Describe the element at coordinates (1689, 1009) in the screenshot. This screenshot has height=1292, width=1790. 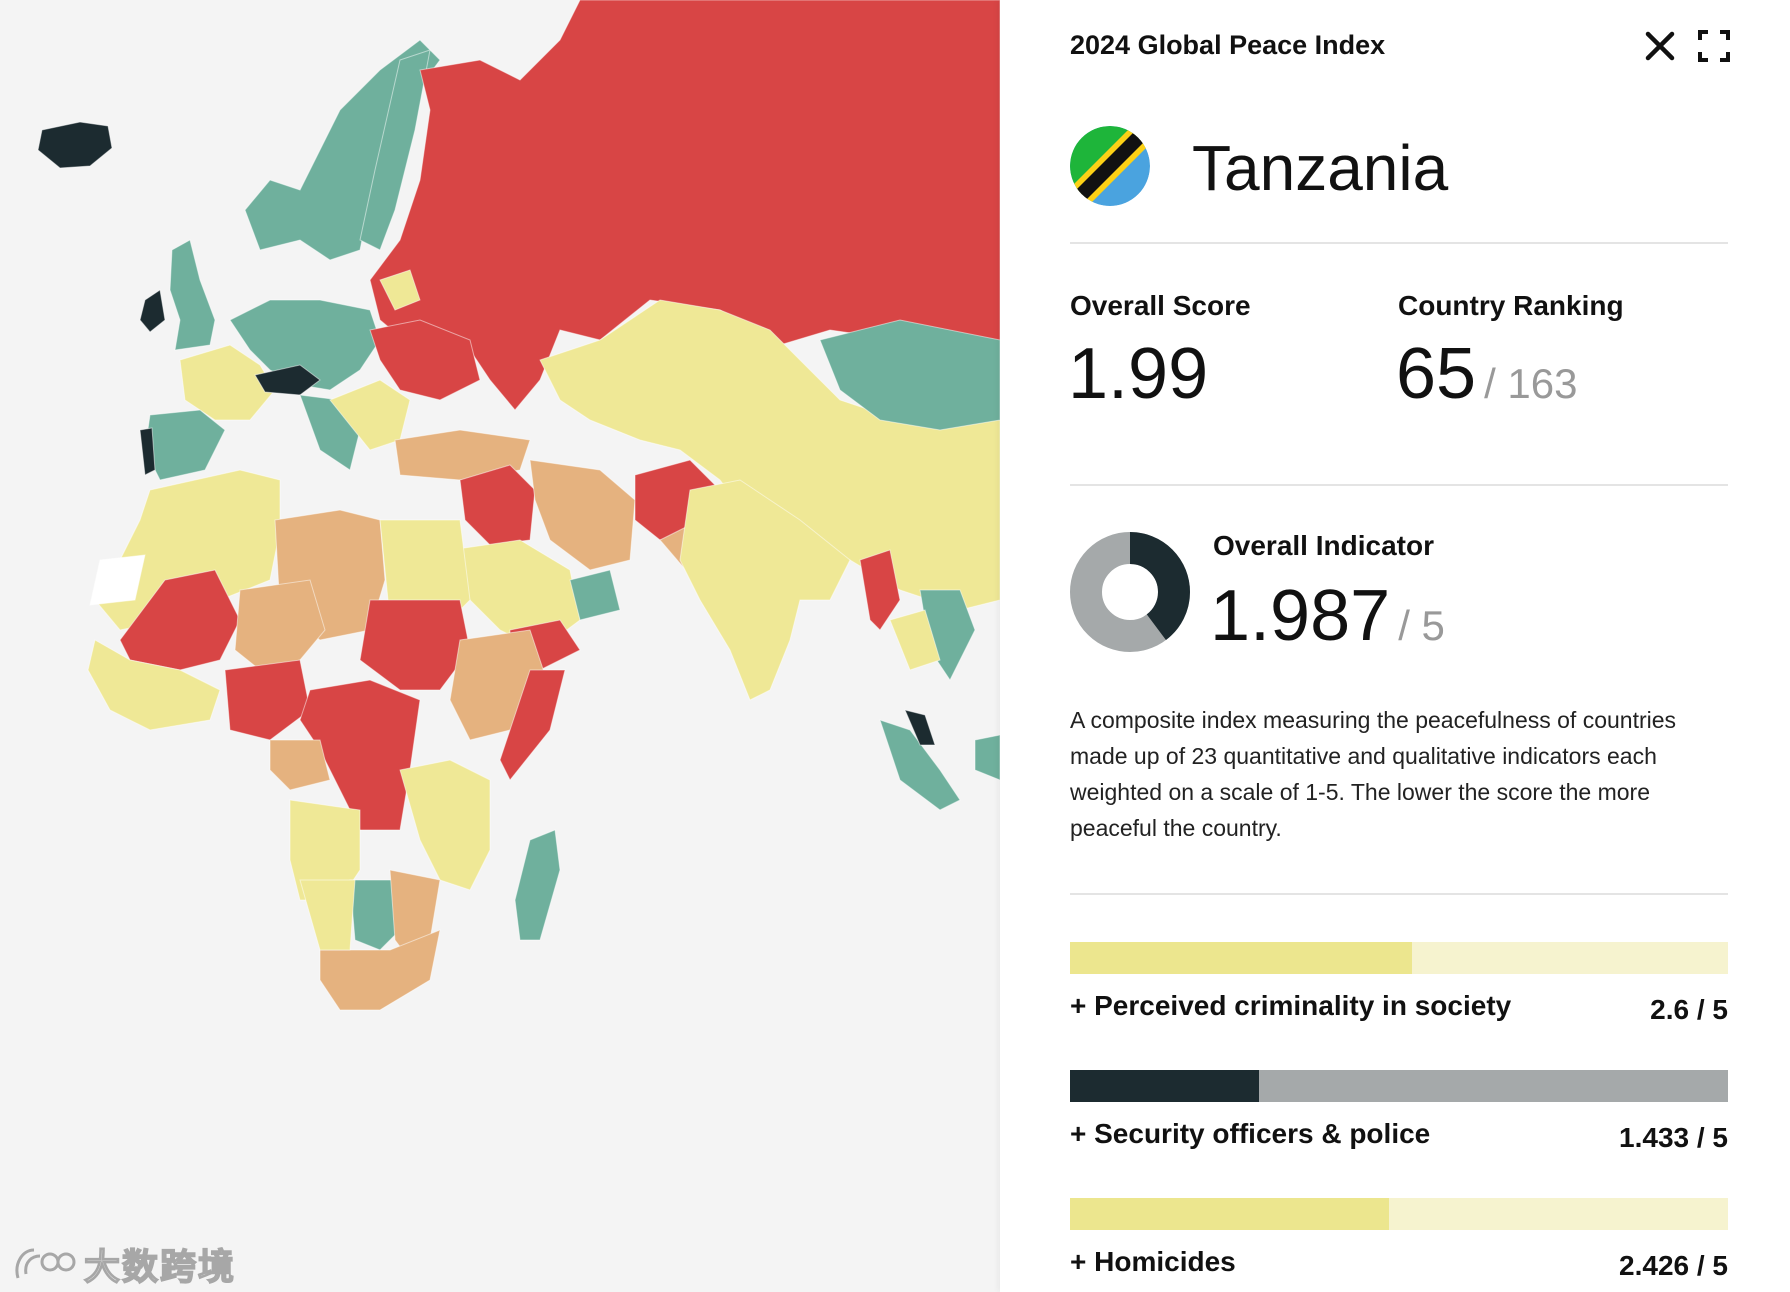
I see `metric-value: 2.6 / 5` at that location.